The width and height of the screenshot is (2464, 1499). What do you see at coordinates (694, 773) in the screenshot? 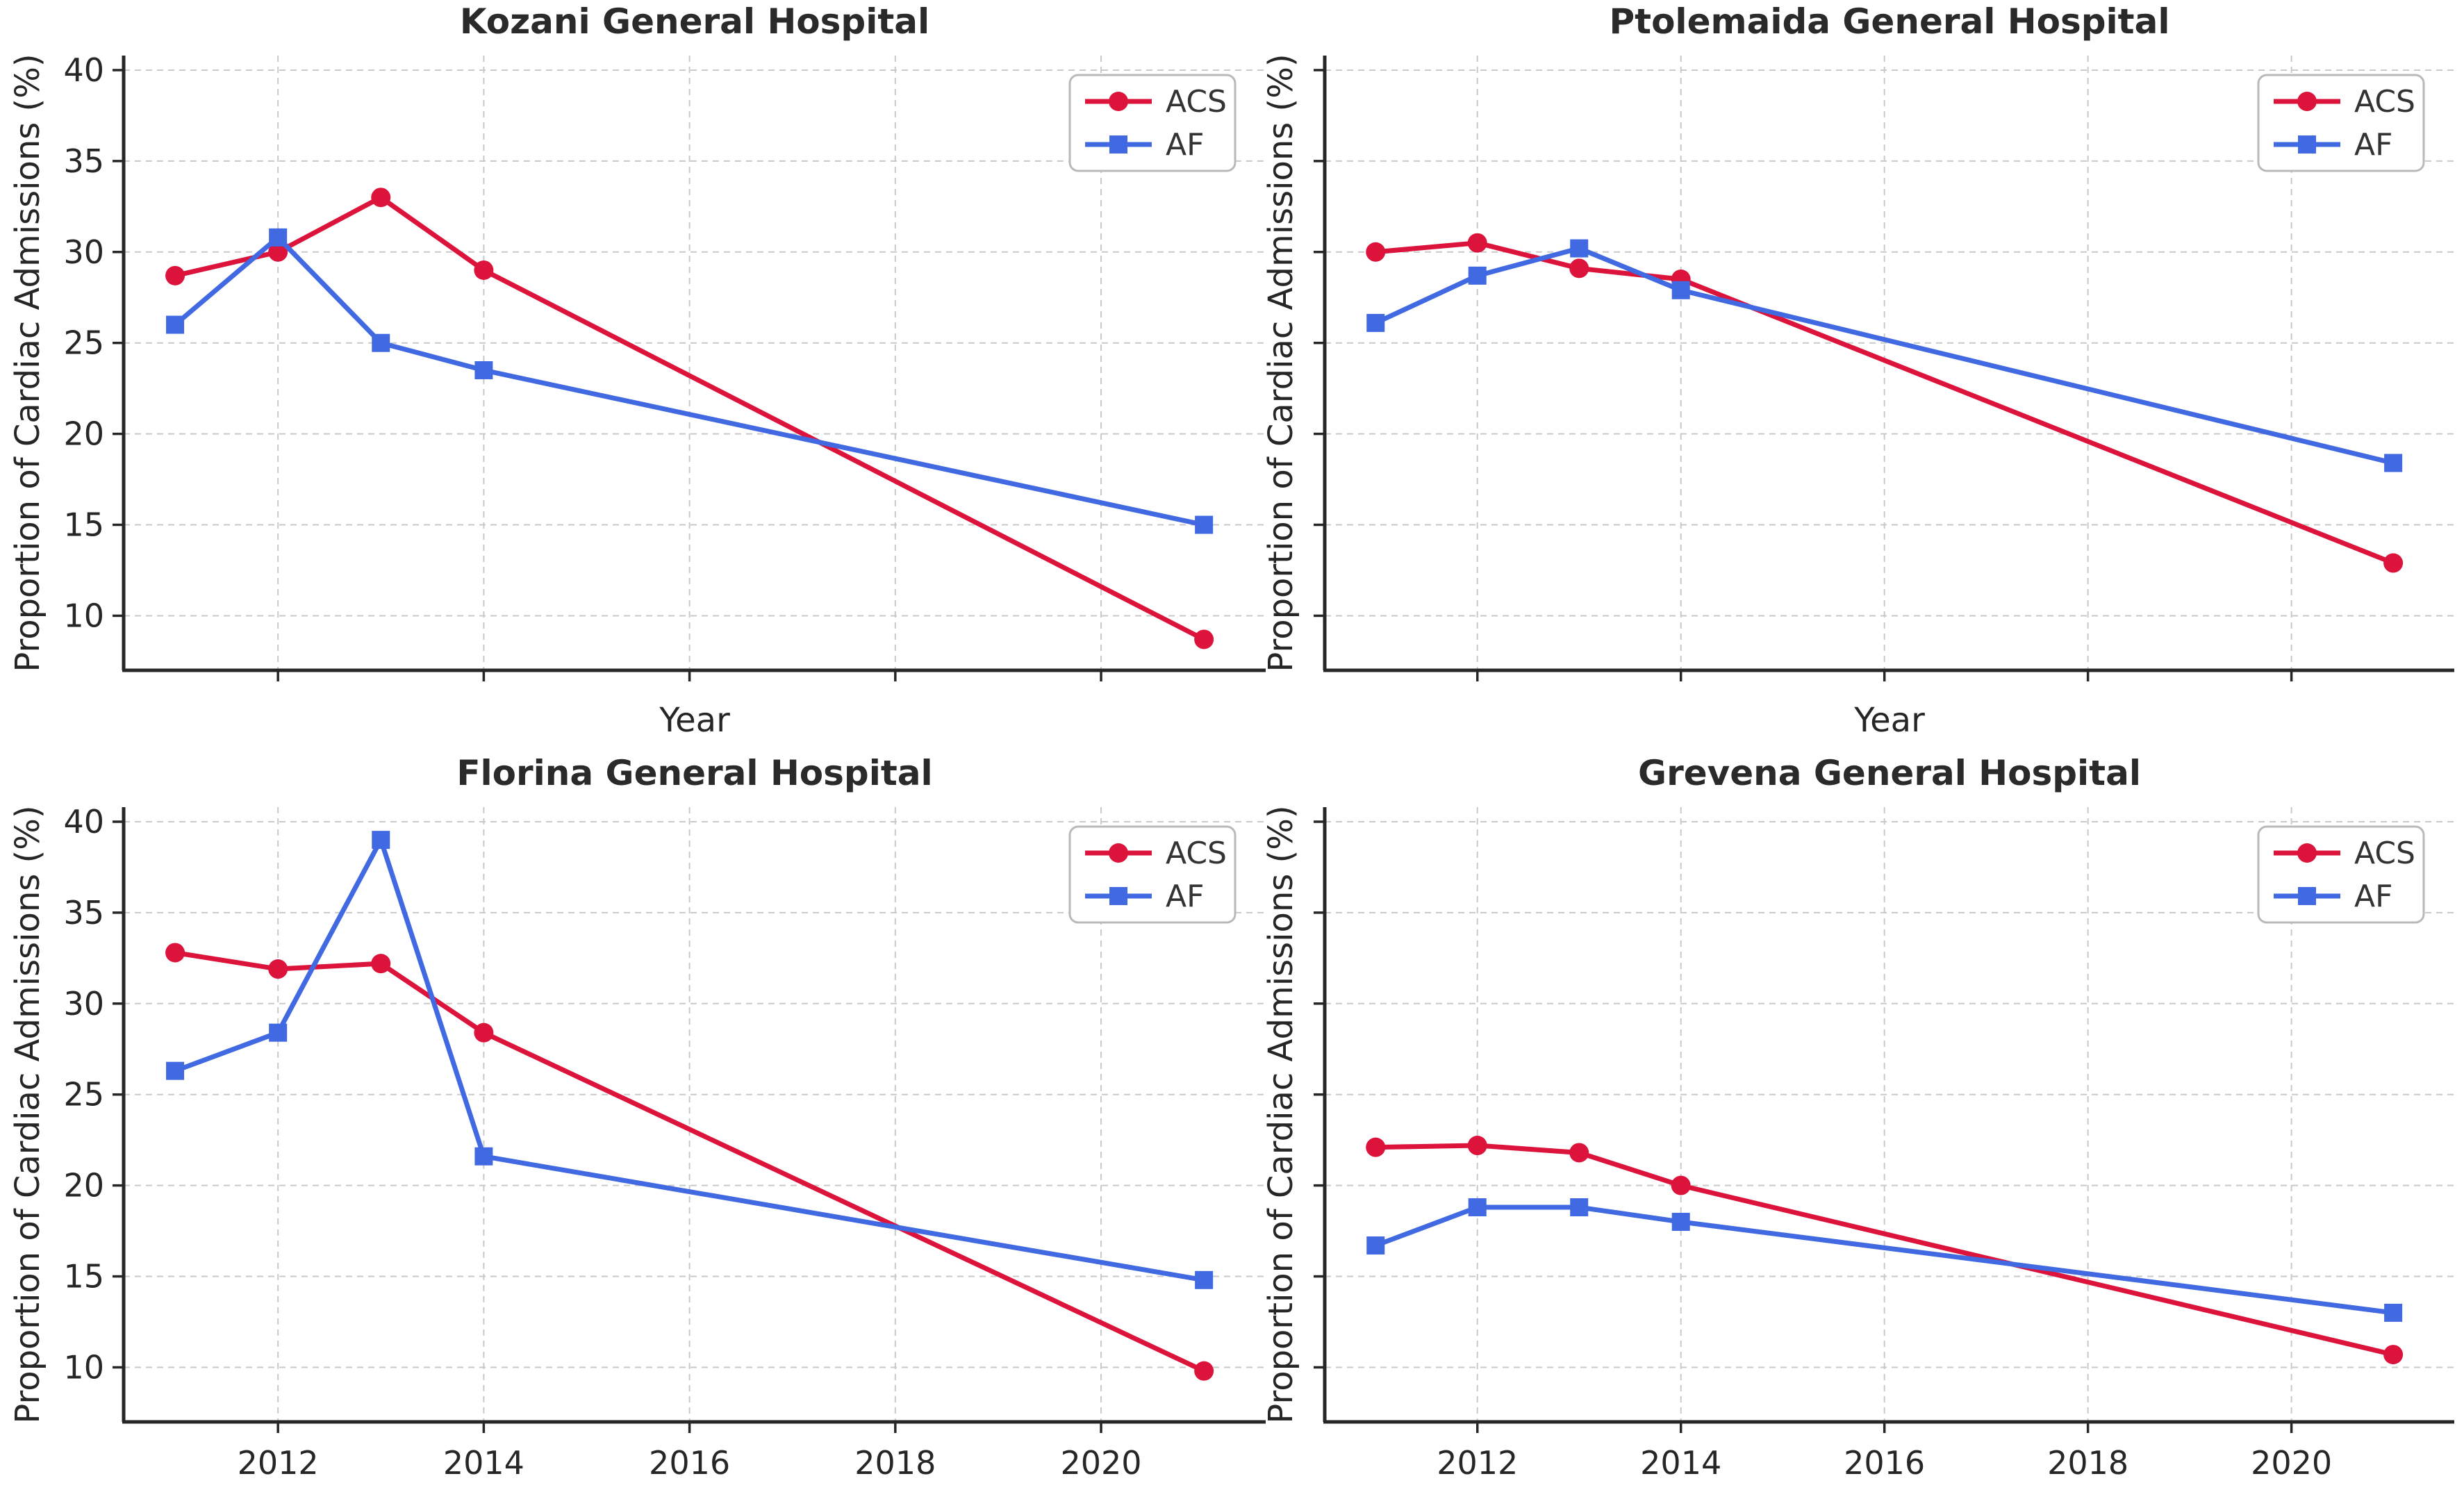
I see `chart-title: Florina General Hospital` at bounding box center [694, 773].